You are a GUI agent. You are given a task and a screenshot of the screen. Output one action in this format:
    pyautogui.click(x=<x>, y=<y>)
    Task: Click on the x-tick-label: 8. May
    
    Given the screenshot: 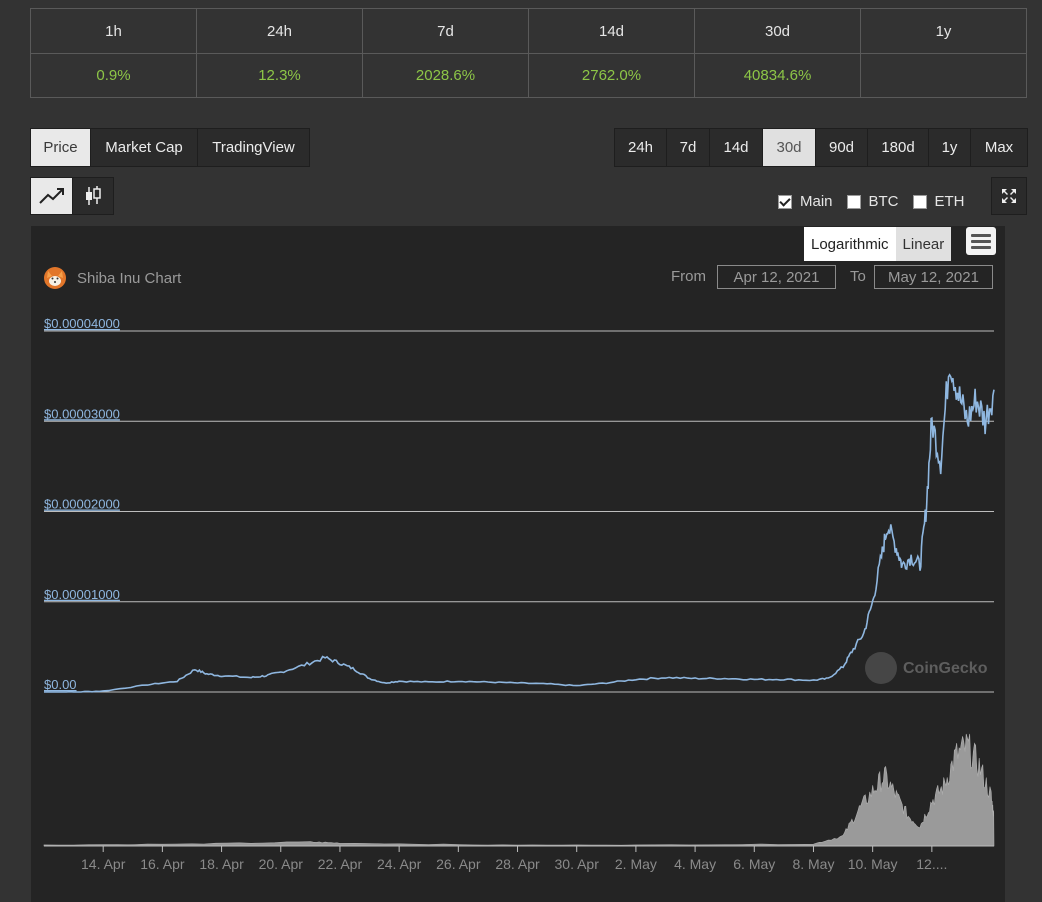 What is the action you would take?
    pyautogui.click(x=813, y=864)
    